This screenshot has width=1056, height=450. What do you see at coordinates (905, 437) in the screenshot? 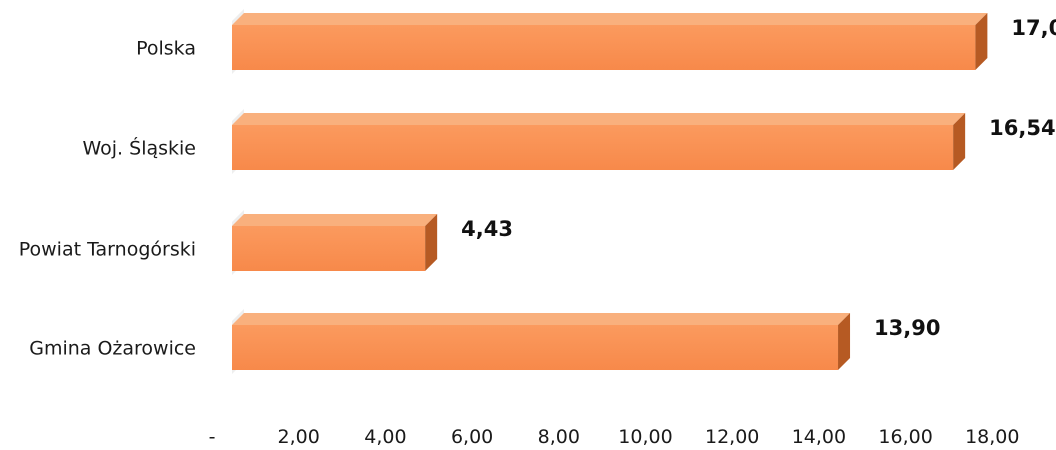
I see `x-tick-label: 16,00` at bounding box center [905, 437].